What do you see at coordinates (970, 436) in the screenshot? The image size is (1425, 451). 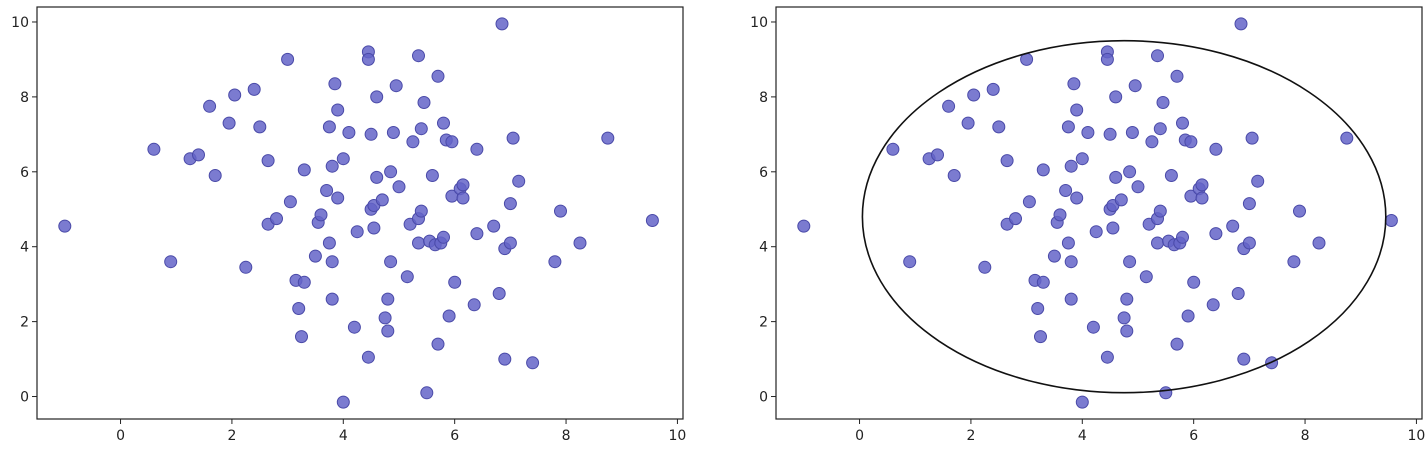 I see `x-tick-label: 2` at bounding box center [970, 436].